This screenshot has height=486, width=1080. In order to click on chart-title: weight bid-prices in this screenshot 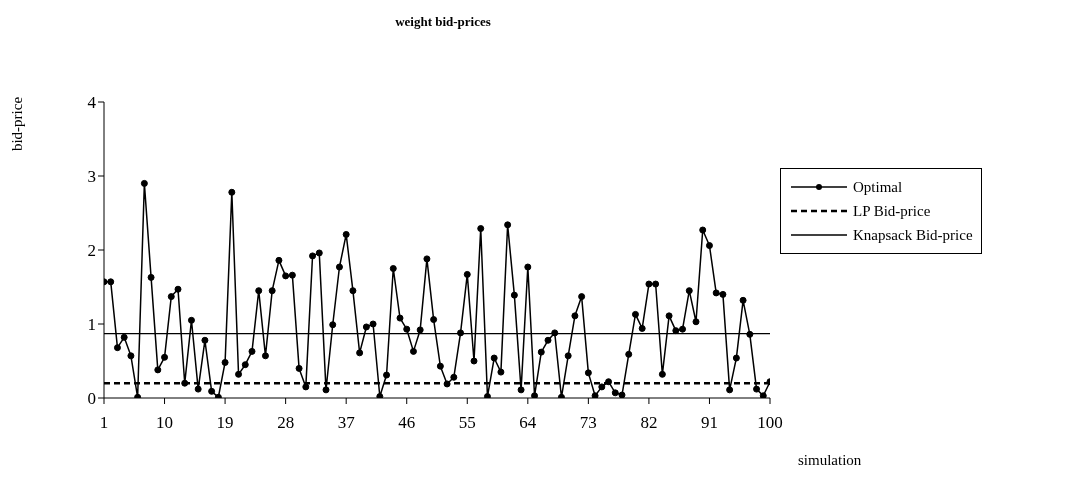, I will do `click(443, 22)`.